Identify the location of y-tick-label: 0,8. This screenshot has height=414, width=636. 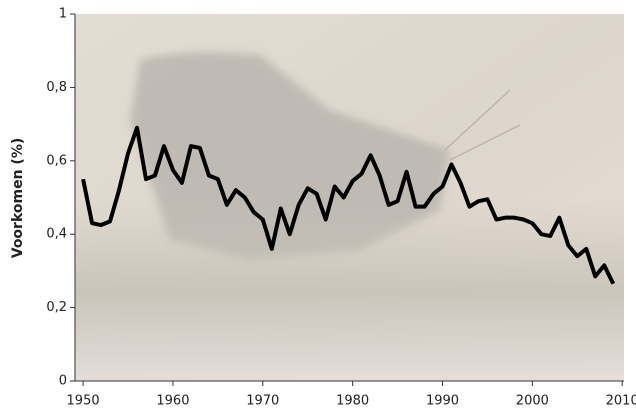
(56, 87).